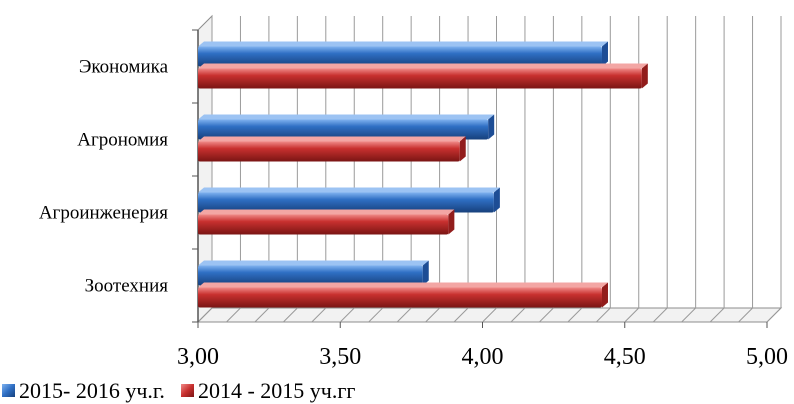 The image size is (794, 404). What do you see at coordinates (127, 286) in the screenshot?
I see `category-label: Зоотехния` at bounding box center [127, 286].